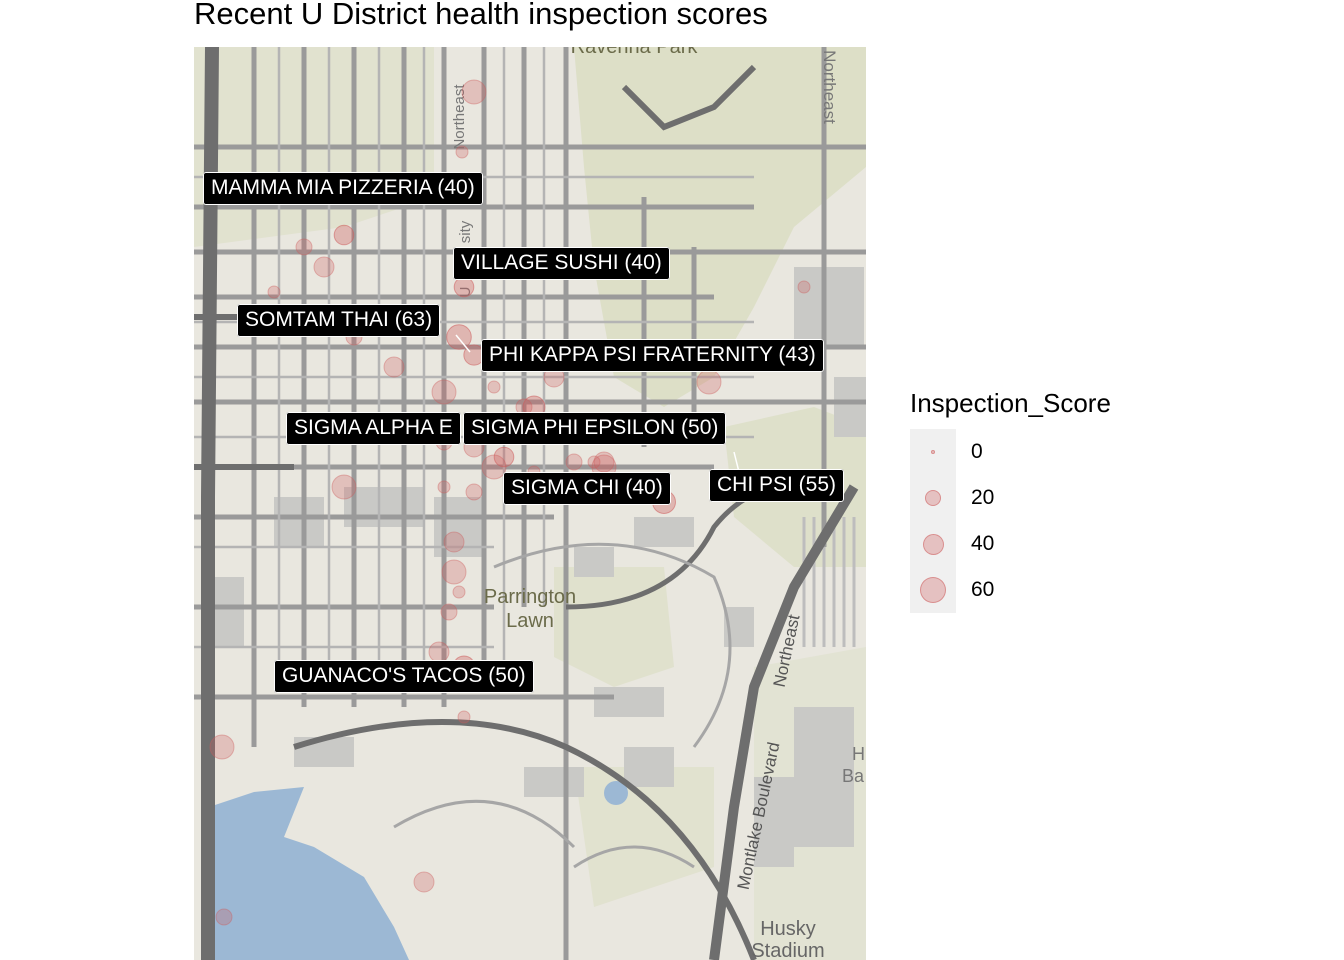 The height and width of the screenshot is (960, 1344). I want to click on campus-paths, so click(562, 705).